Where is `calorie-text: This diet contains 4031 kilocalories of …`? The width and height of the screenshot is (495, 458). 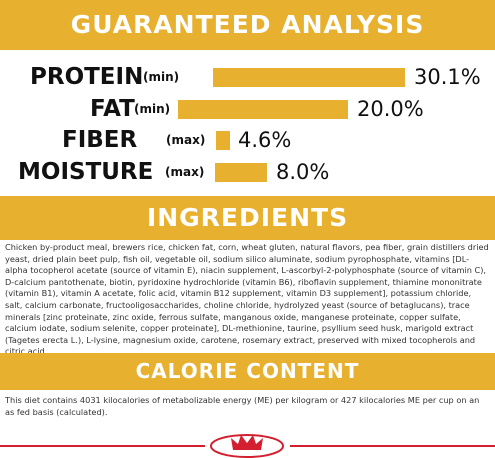 calorie-text: This diet contains 4031 kilocalories of … is located at coordinates (242, 406).